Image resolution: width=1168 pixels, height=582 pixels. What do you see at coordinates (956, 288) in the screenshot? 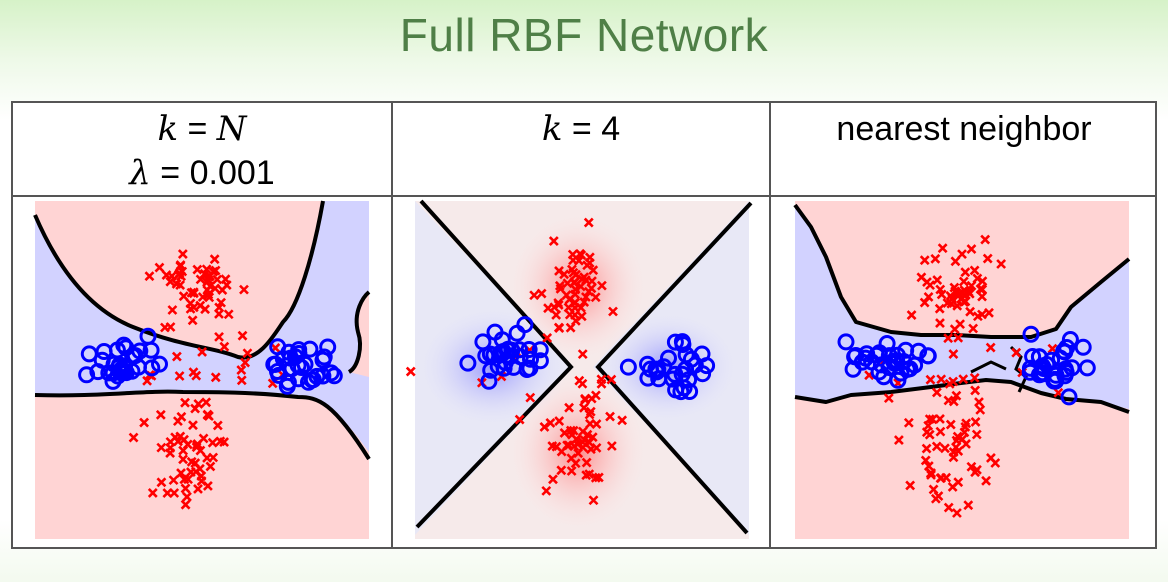
I see `red-cluster-top` at bounding box center [956, 288].